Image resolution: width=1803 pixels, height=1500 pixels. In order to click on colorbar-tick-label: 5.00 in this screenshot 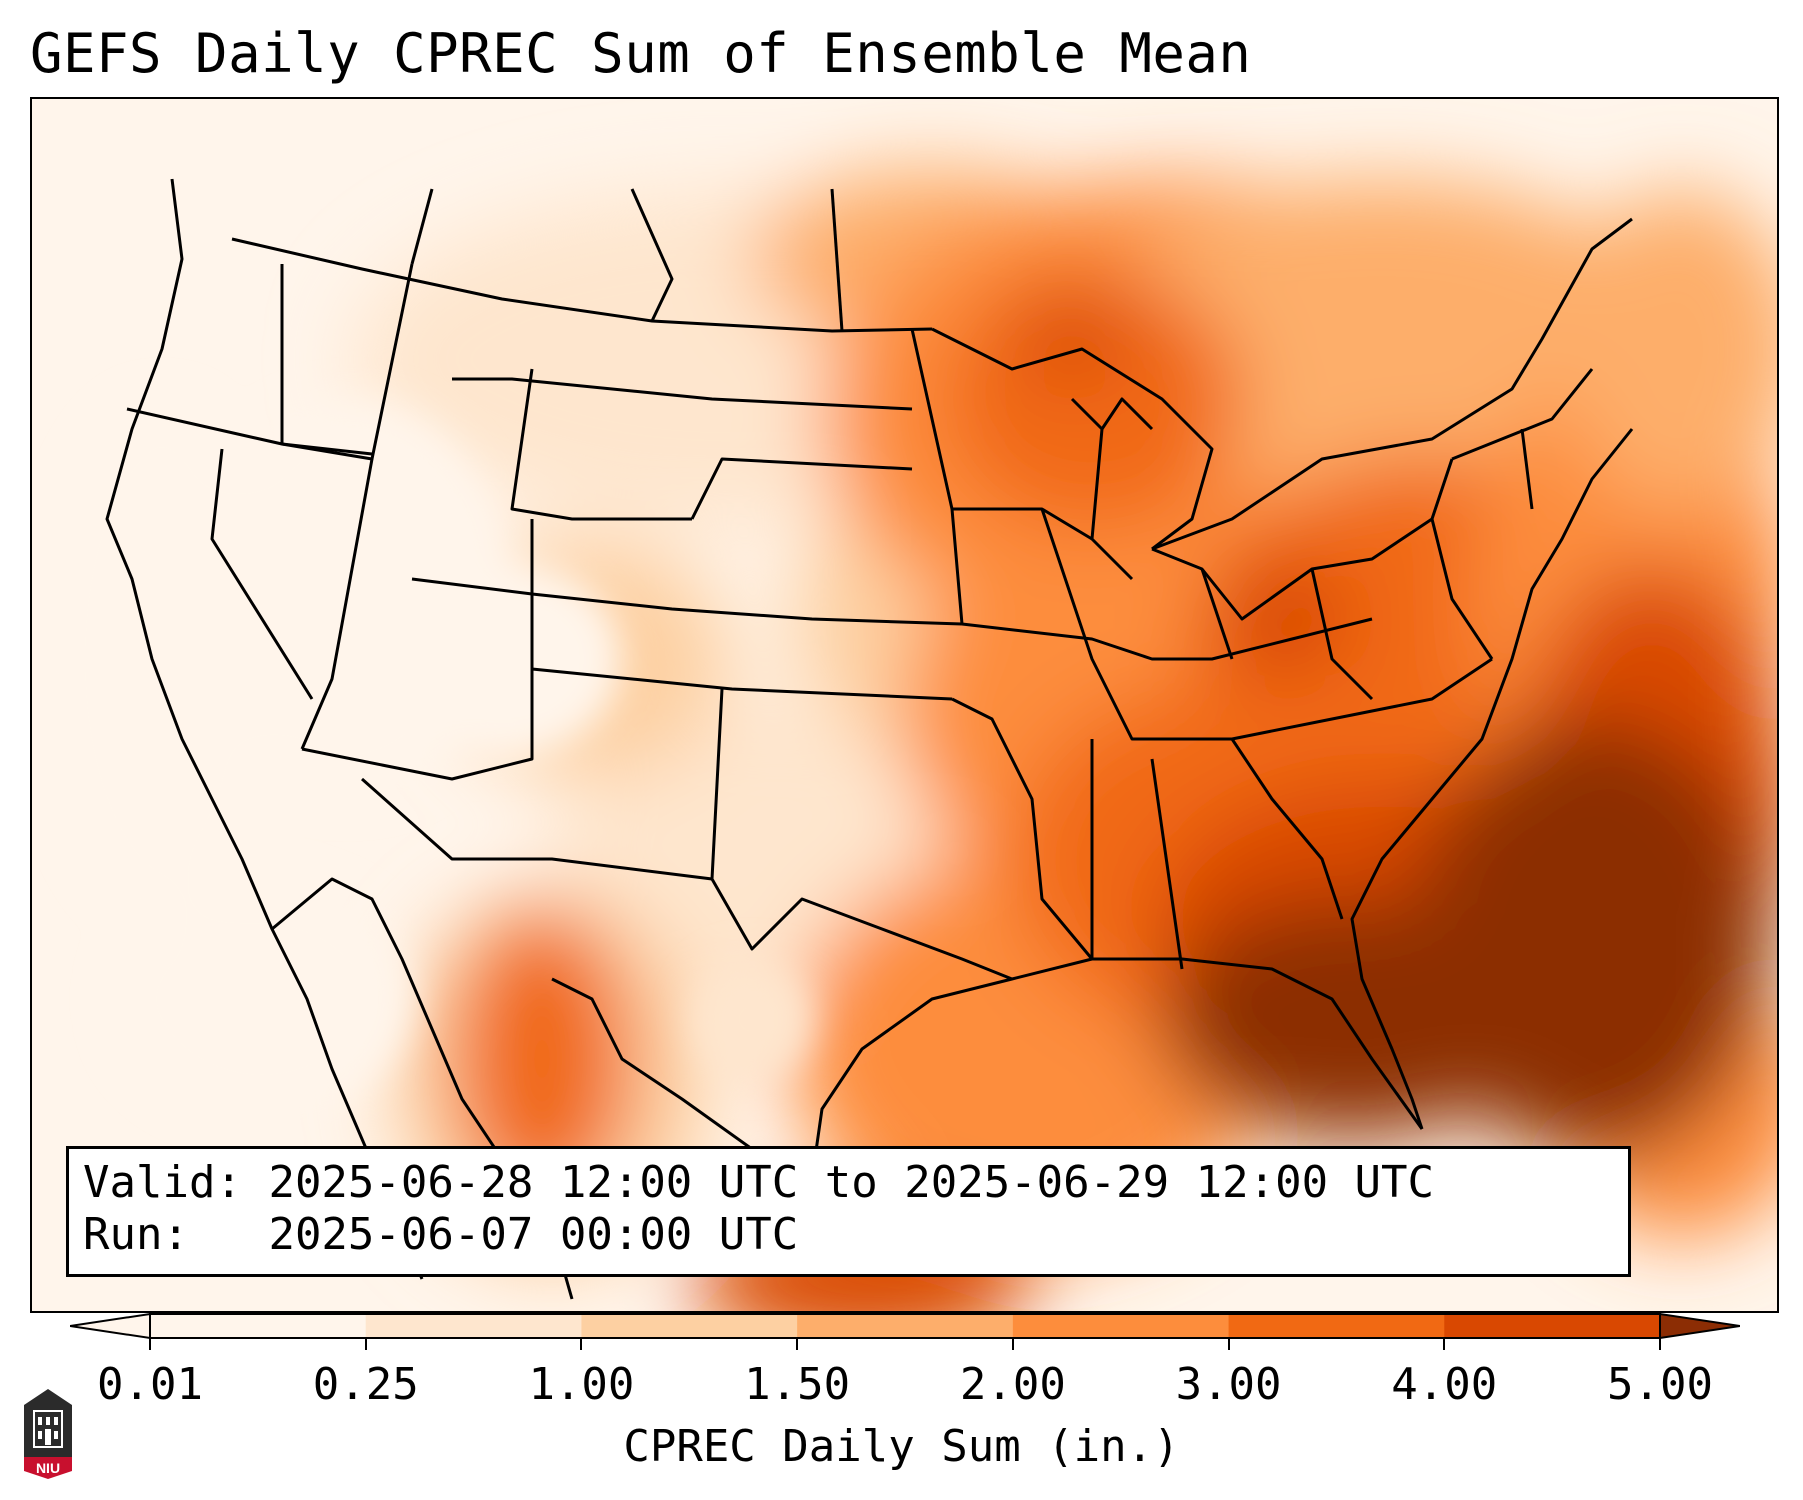, I will do `click(1660, 1384)`.